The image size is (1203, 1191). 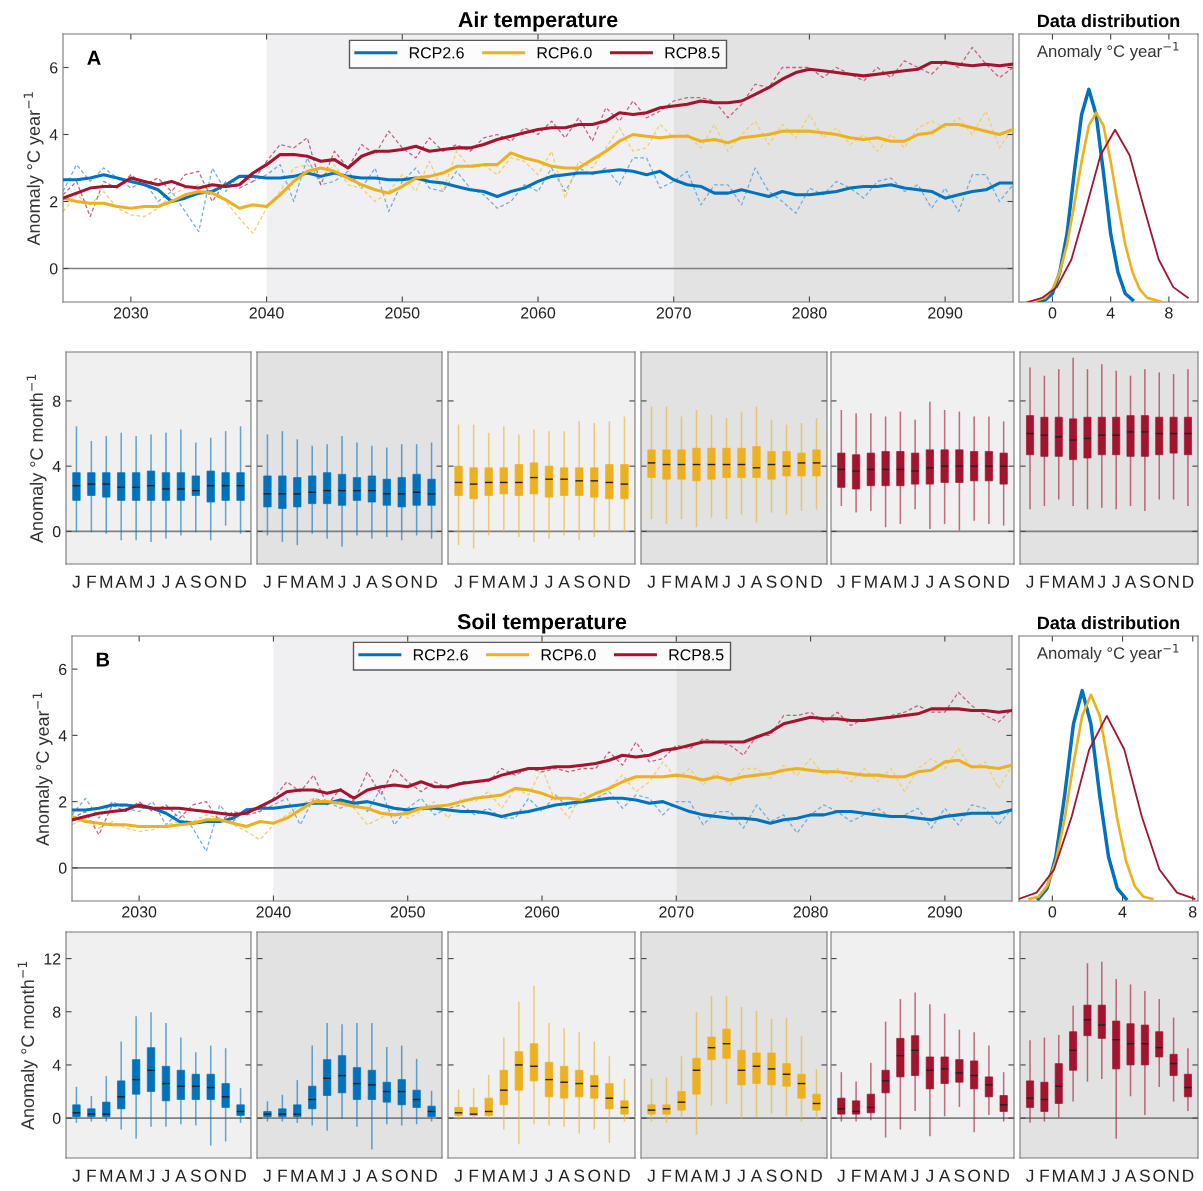 What do you see at coordinates (63, 669) in the screenshot?
I see `y-tick-label: 6` at bounding box center [63, 669].